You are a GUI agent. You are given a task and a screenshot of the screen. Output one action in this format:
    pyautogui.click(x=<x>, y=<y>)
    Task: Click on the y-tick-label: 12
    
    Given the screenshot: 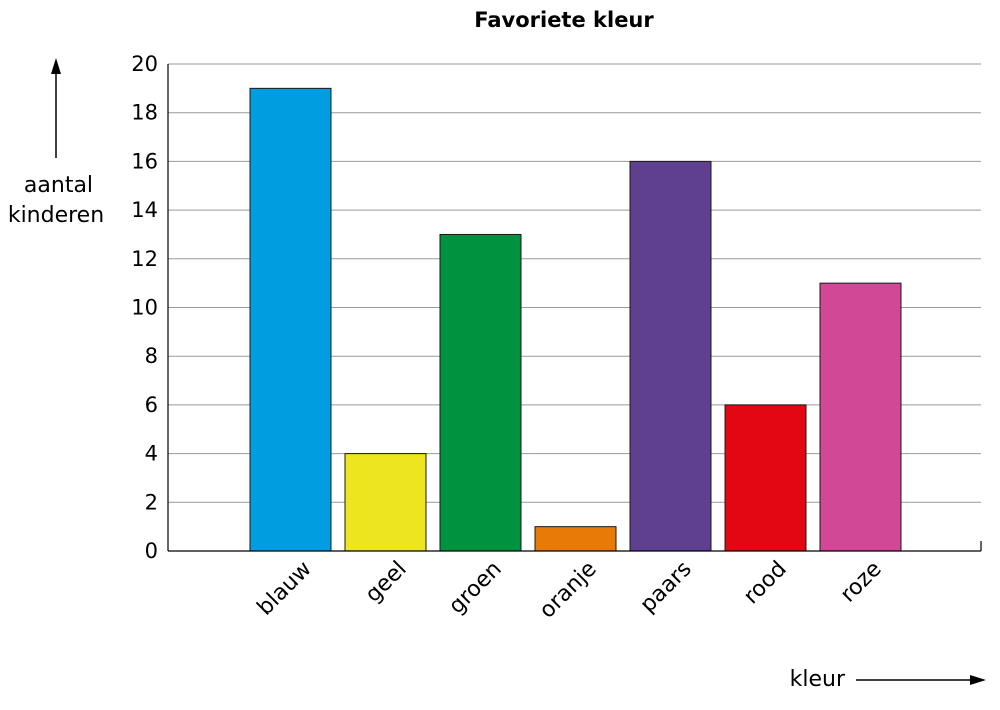 What is the action you would take?
    pyautogui.click(x=144, y=259)
    